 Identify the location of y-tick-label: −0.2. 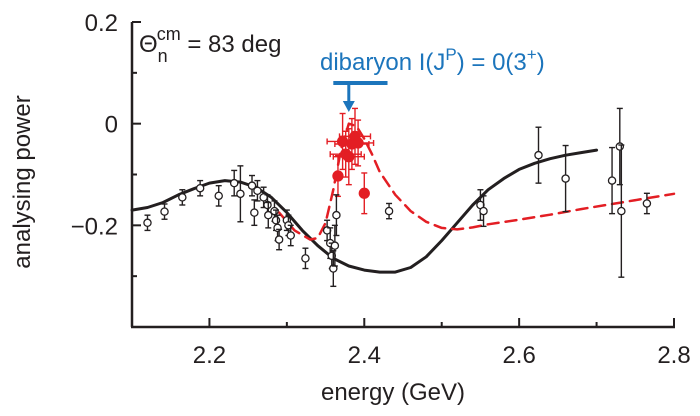
(94, 226).